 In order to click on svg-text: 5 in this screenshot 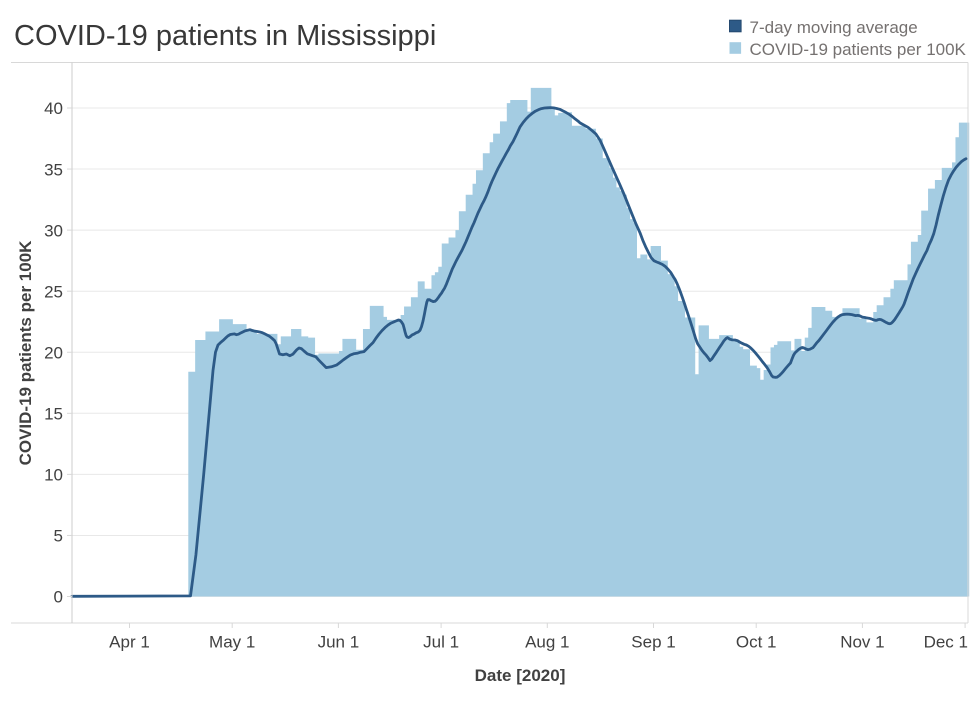, I will do `click(58, 536)`.